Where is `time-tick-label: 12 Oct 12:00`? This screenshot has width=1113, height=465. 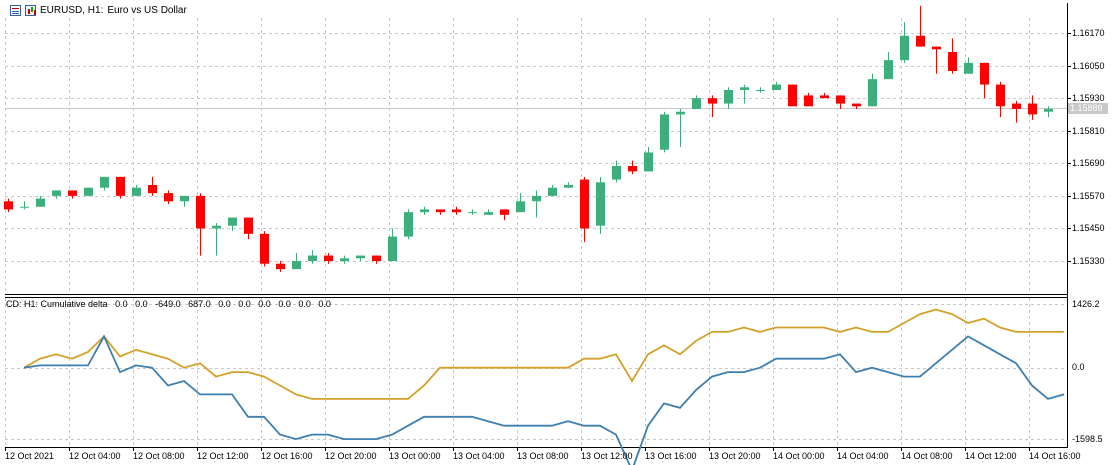
time-tick-label: 12 Oct 12:00 is located at coordinates (223, 456).